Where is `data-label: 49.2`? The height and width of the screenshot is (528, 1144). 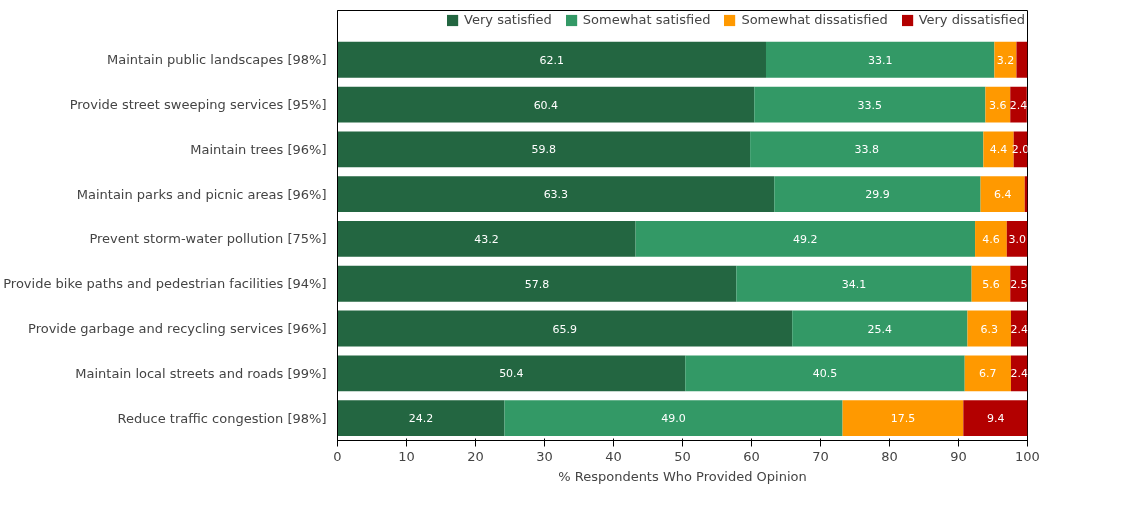 data-label: 49.2 is located at coordinates (805, 239).